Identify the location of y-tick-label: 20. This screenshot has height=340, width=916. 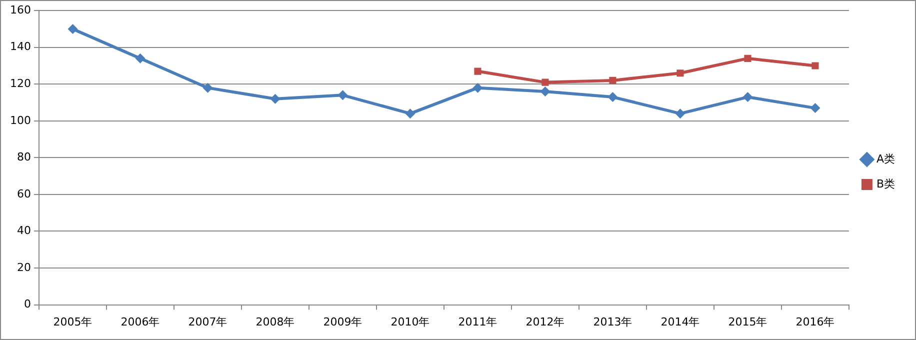
(23, 267).